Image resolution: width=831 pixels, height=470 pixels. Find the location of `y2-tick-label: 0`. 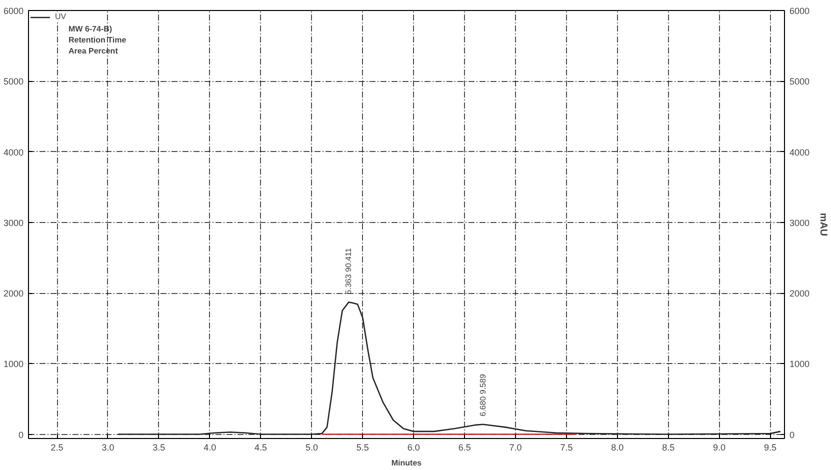

y2-tick-label: 0 is located at coordinates (792, 435).